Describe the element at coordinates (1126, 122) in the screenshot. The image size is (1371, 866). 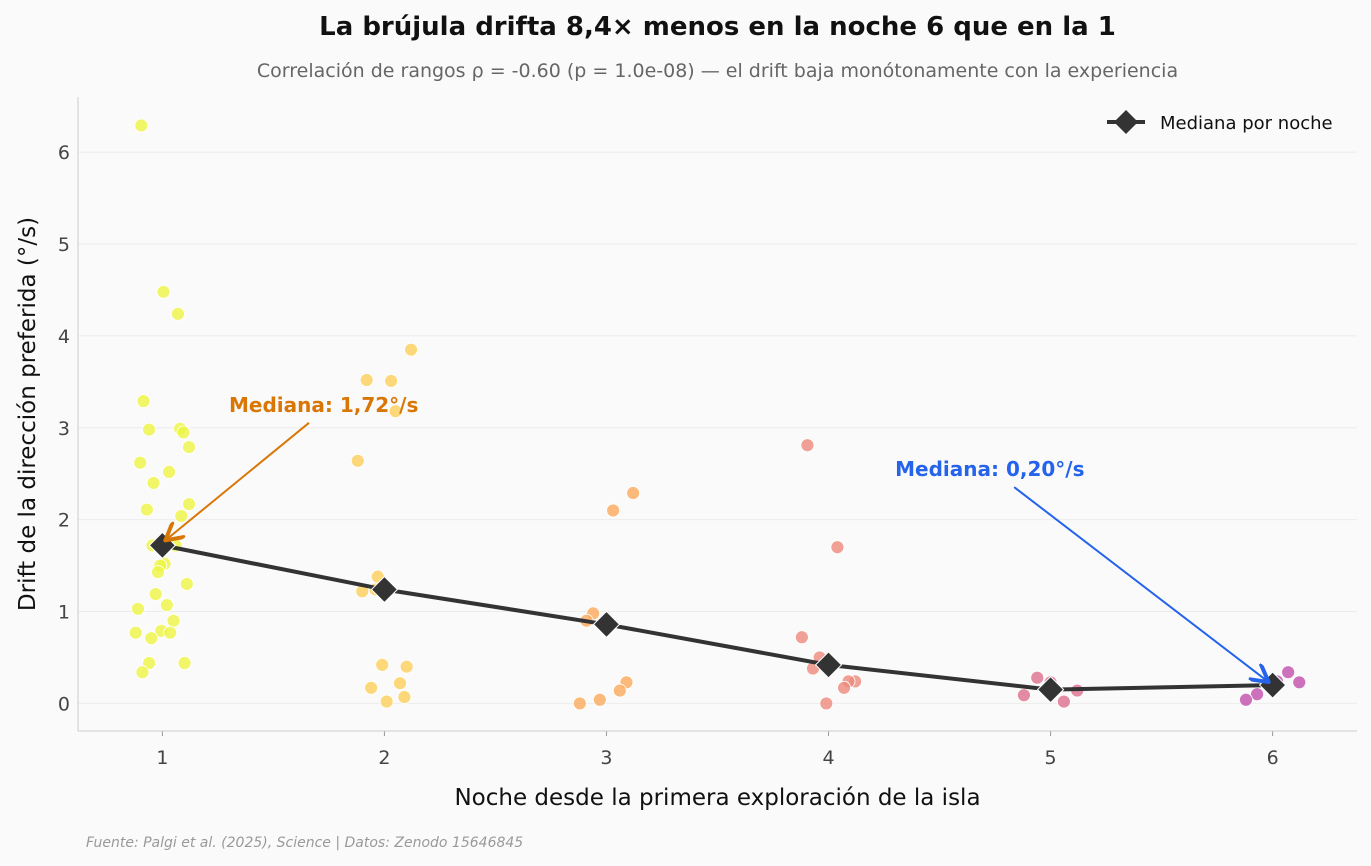
I see `legend-marker` at that location.